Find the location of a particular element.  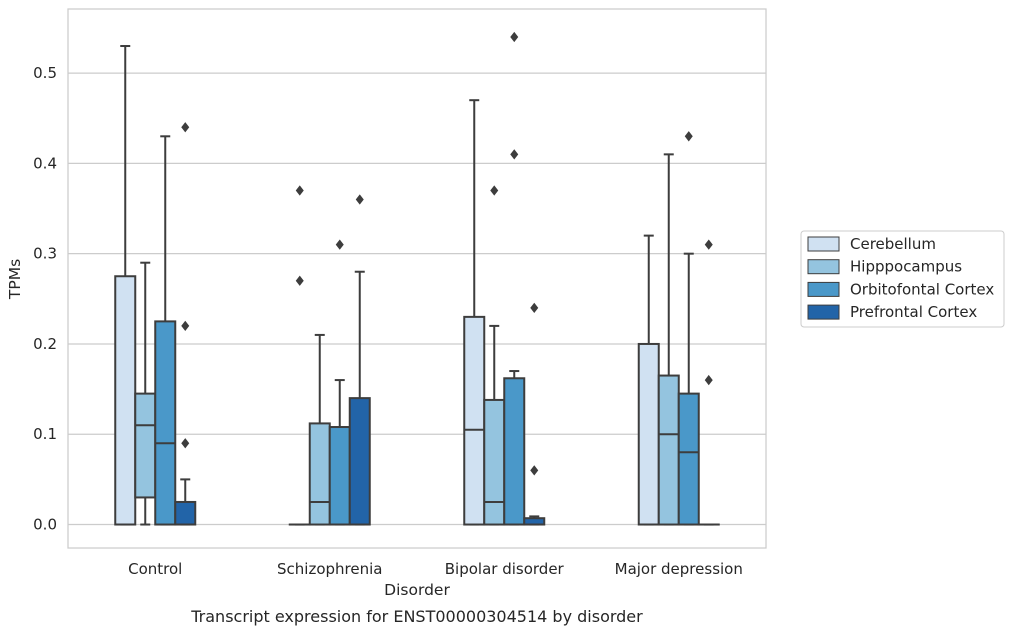

x-tick-label: Control is located at coordinates (155, 569).